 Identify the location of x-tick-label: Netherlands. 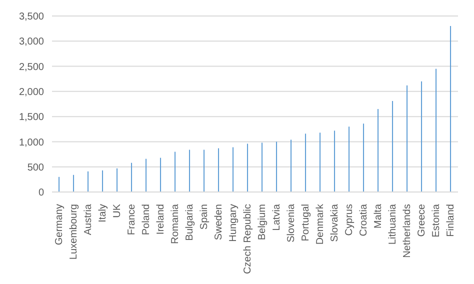
(407, 231).